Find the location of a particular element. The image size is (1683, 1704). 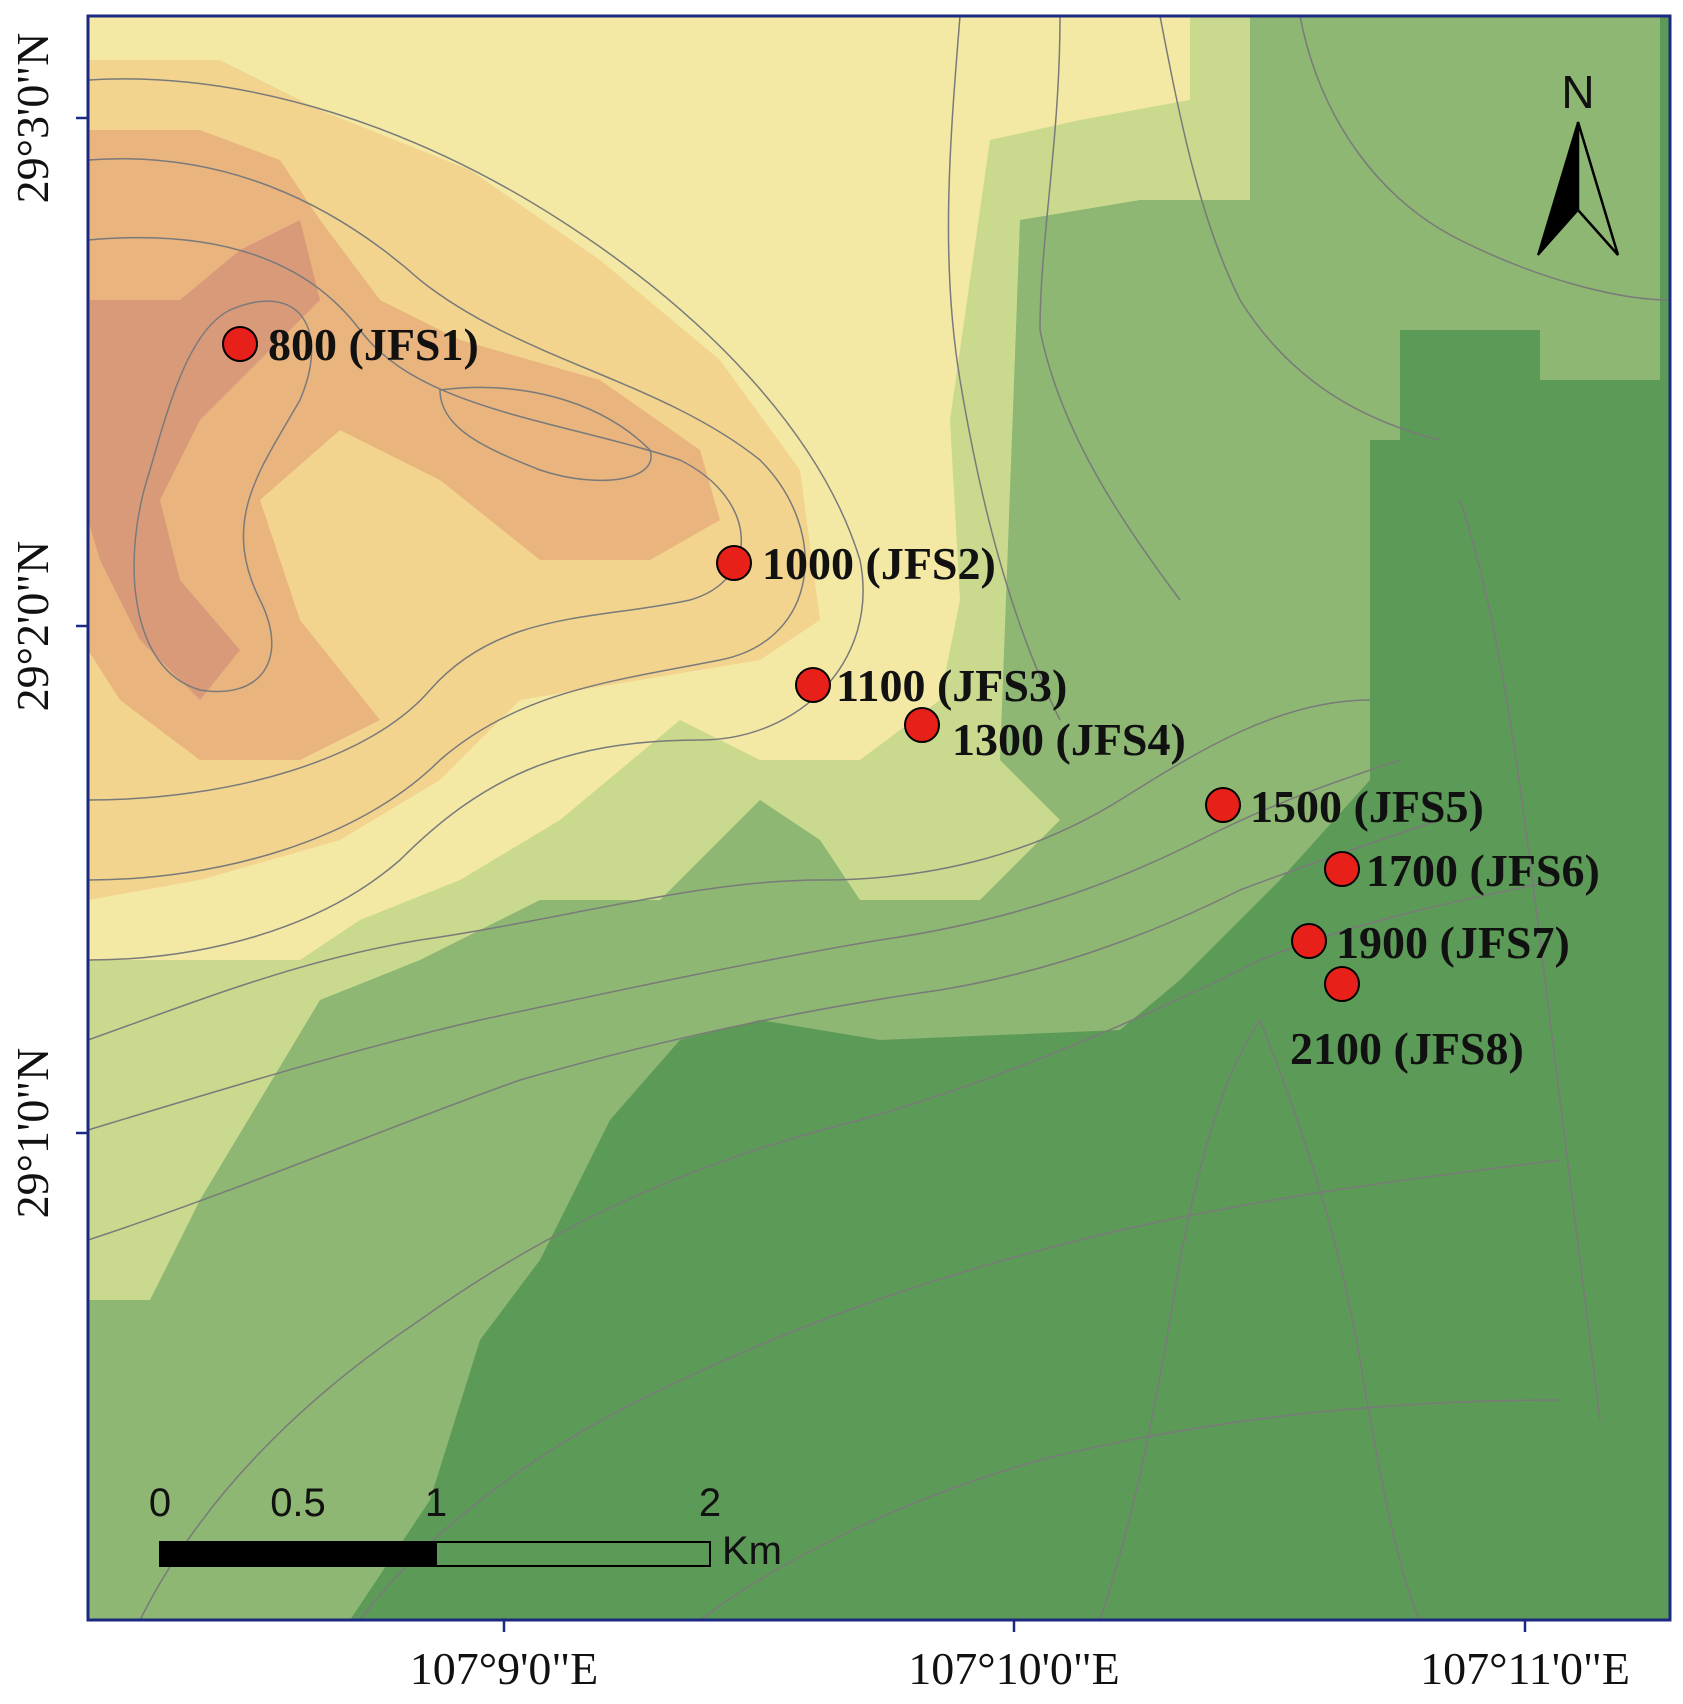

site-label: 800 (JFS1) is located at coordinates (373, 344).